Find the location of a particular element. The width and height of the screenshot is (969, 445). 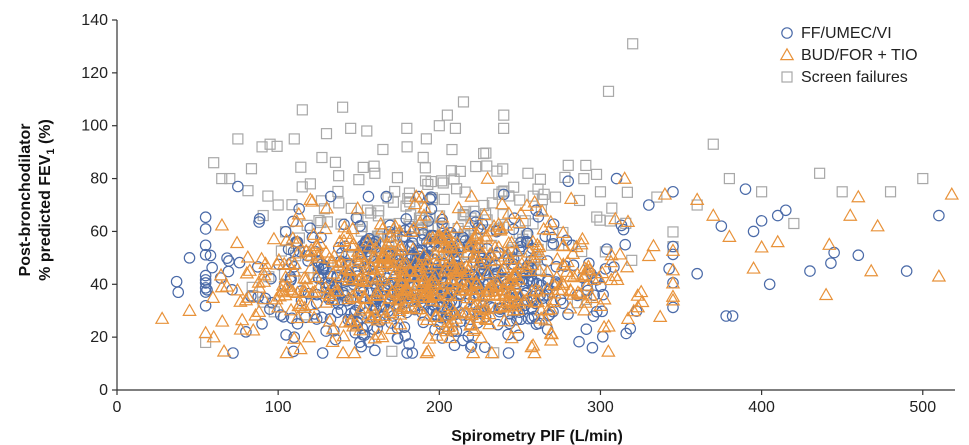

y-tick-label: 60 is located at coordinates (99, 231).